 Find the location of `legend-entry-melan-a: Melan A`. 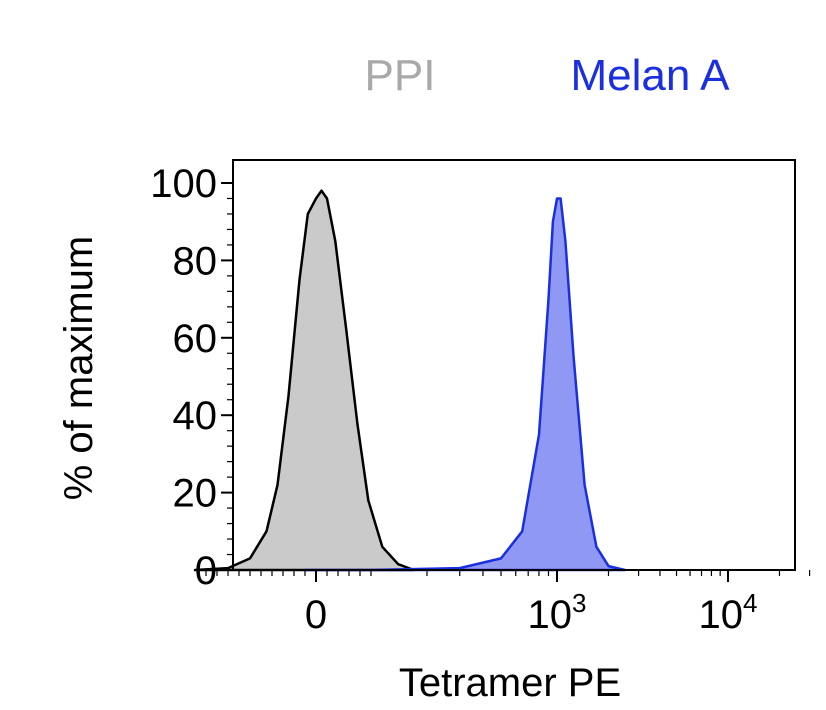

legend-entry-melan-a: Melan A is located at coordinates (651, 75).